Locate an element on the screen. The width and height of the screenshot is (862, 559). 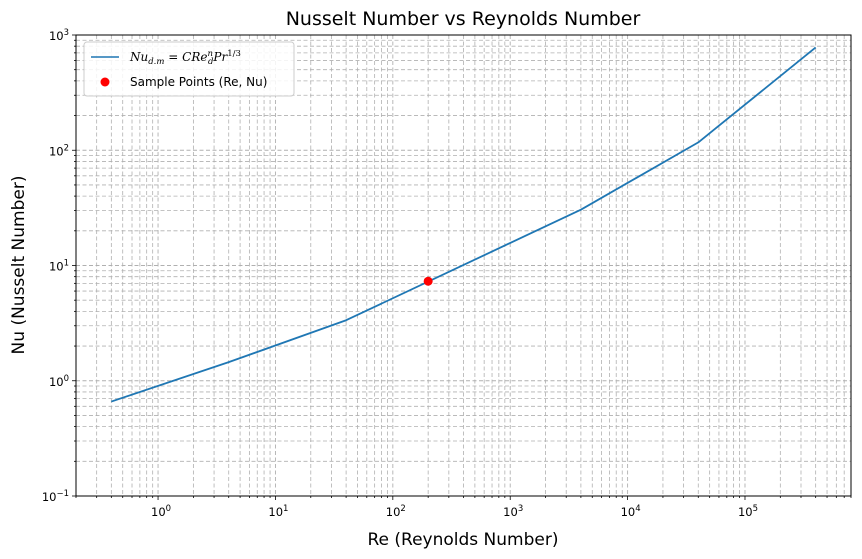
y-tick-label: 10³ is located at coordinates (59, 35).